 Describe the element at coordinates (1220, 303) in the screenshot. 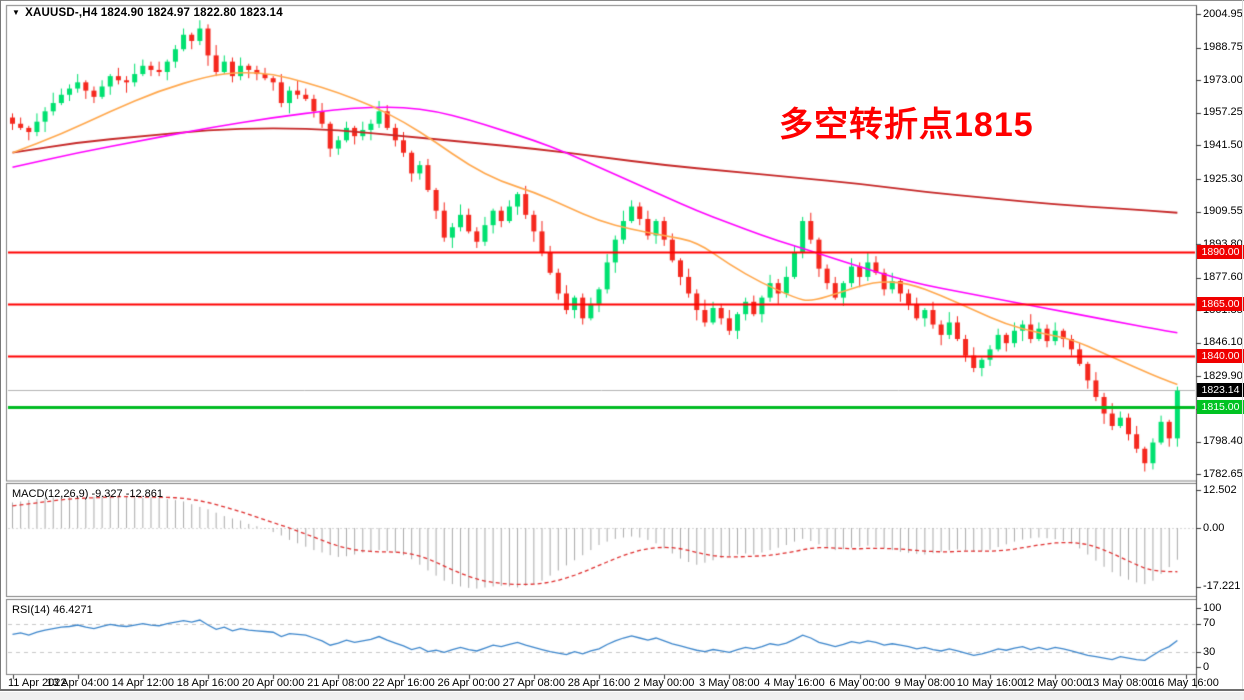

I see `level-badge-186500: 1865.00` at that location.